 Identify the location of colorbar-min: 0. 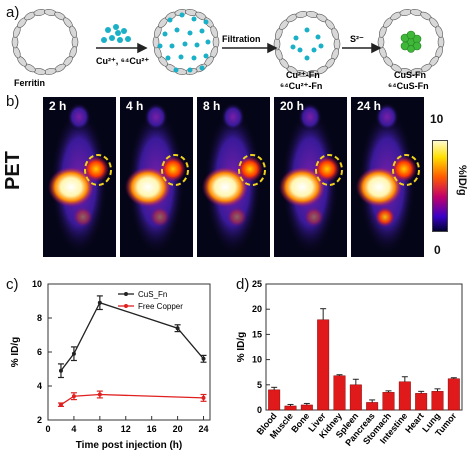
(437, 250).